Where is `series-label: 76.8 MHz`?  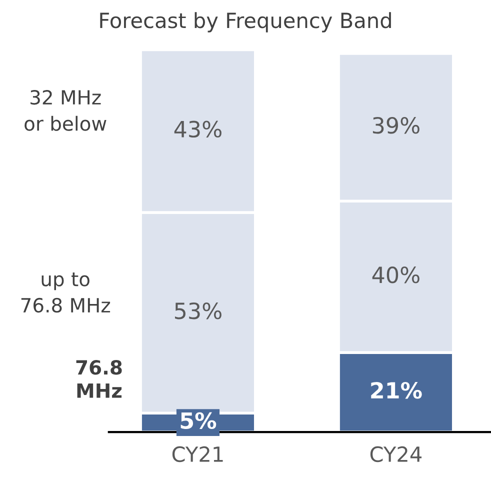
series-label: 76.8 MHz is located at coordinates (99, 379).